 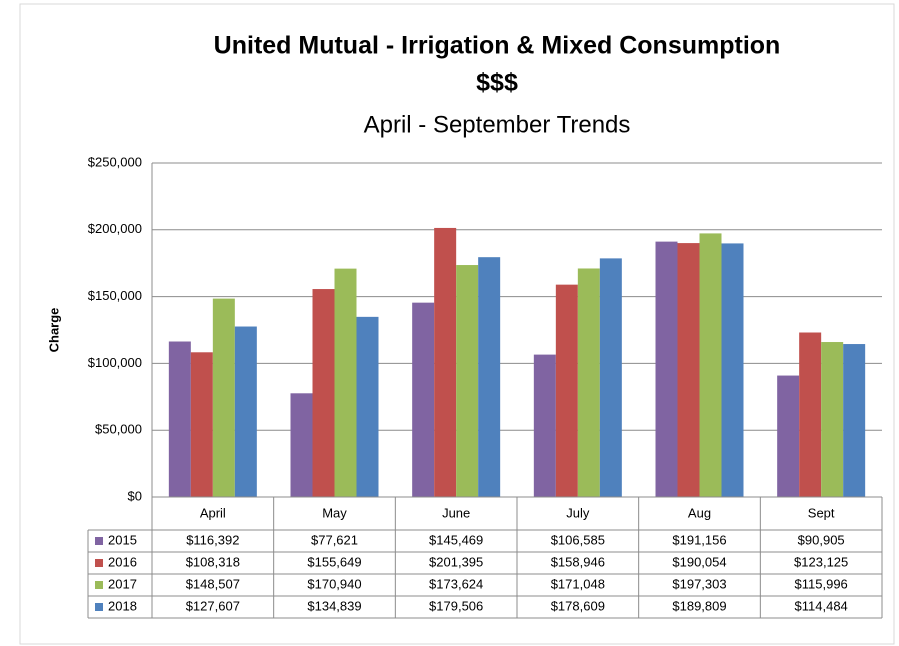 What do you see at coordinates (456, 561) in the screenshot?
I see `table-value: $201,395` at bounding box center [456, 561].